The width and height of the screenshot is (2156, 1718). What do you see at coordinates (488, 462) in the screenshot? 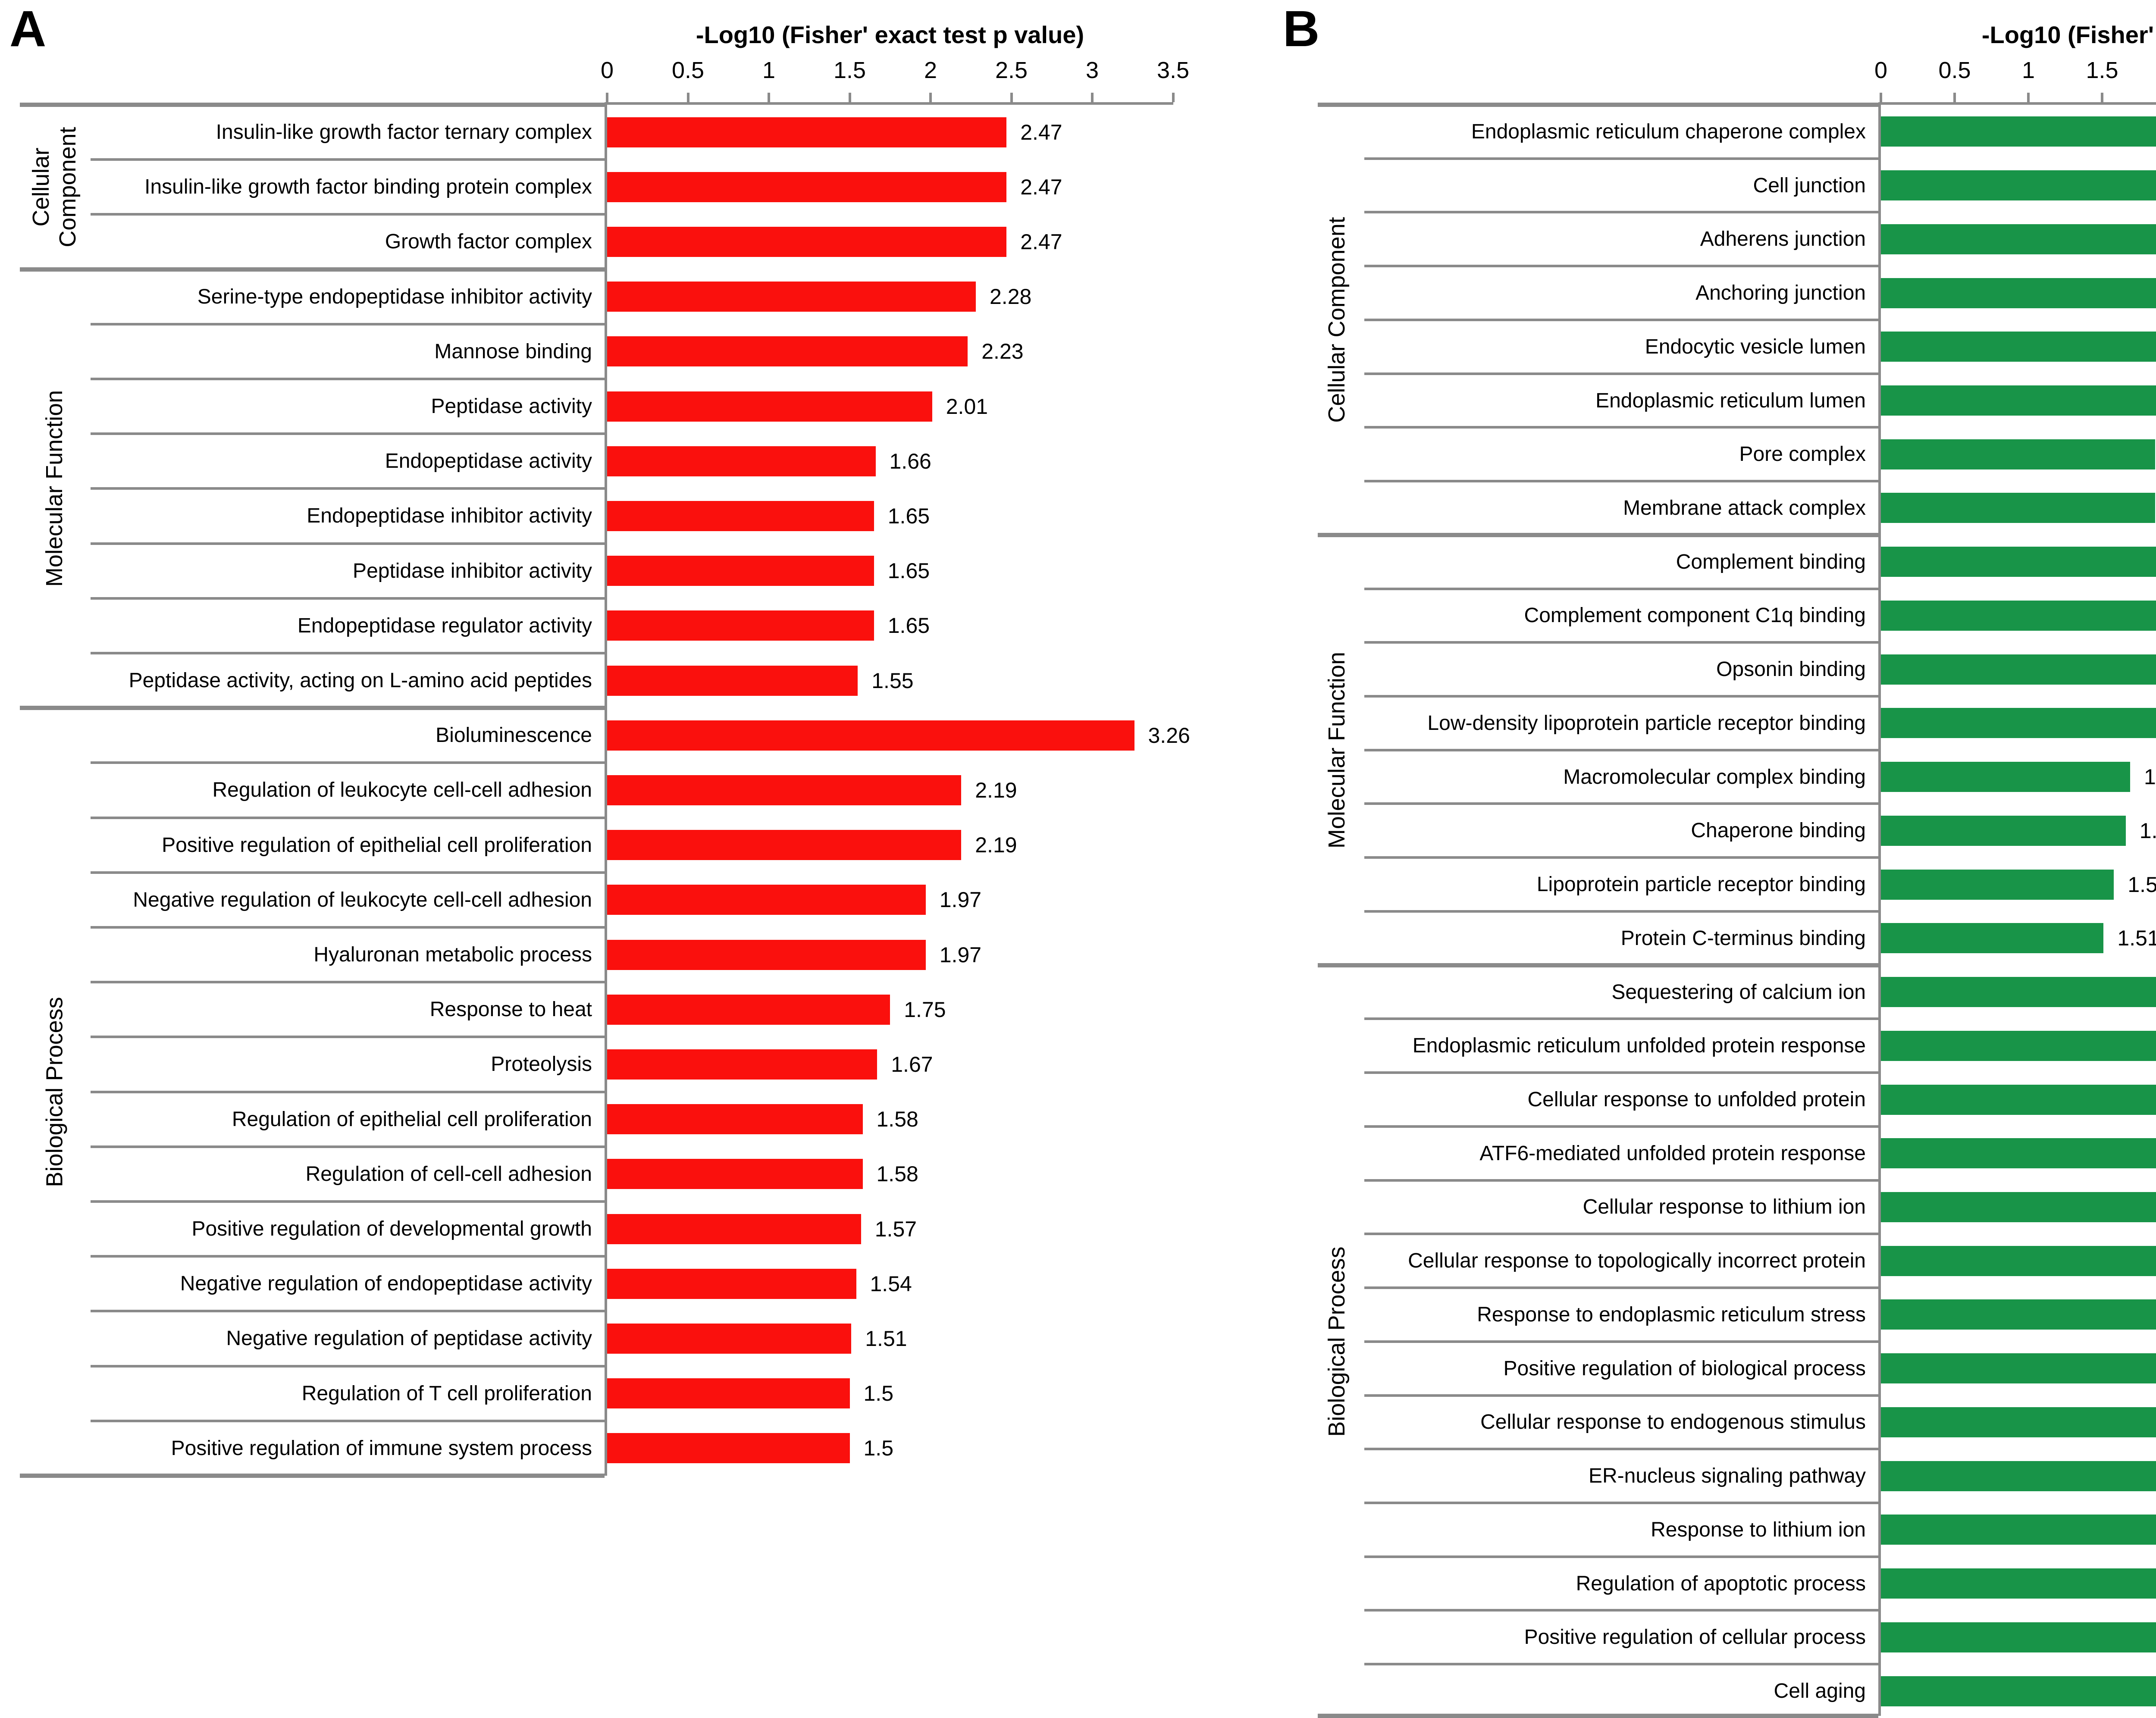
I see `row-label: Endopeptidase activity` at bounding box center [488, 462].